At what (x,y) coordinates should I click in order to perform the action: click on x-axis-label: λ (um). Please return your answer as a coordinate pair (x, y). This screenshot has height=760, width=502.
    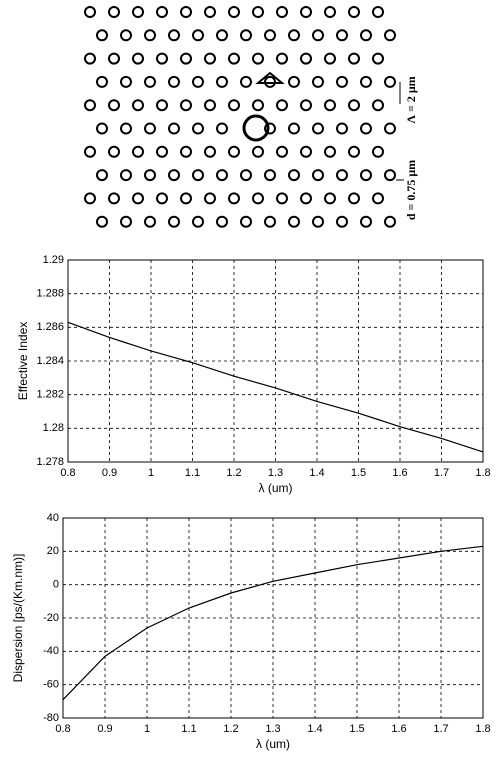
    Looking at the image, I should click on (273, 744).